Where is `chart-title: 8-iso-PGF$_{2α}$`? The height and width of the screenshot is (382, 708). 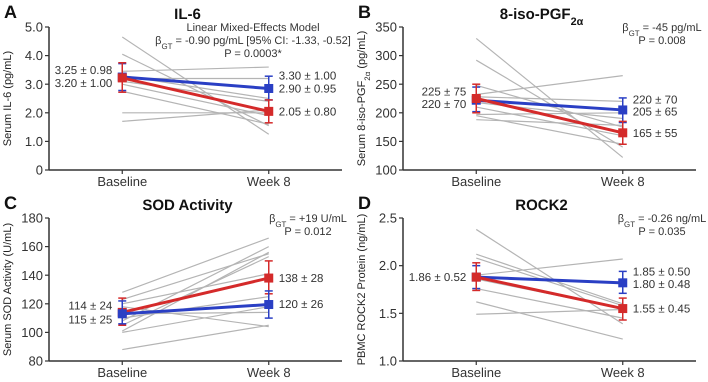 chart-title: 8-iso-PGF$_{2α}$ is located at coordinates (542, 17).